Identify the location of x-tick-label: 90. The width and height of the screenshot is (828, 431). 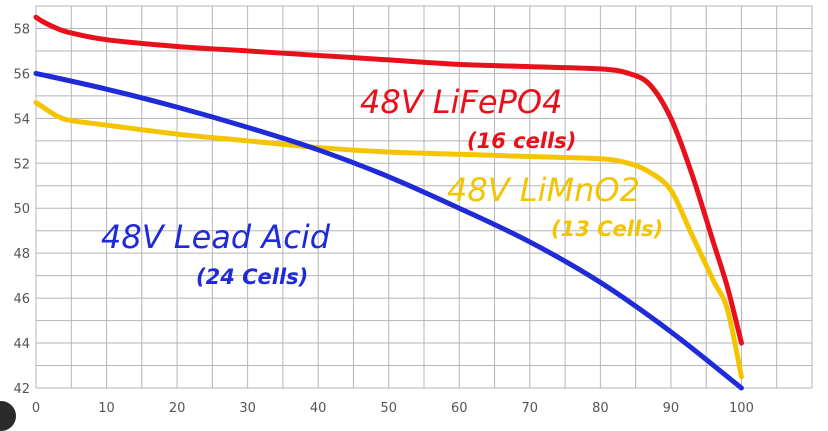
(671, 408).